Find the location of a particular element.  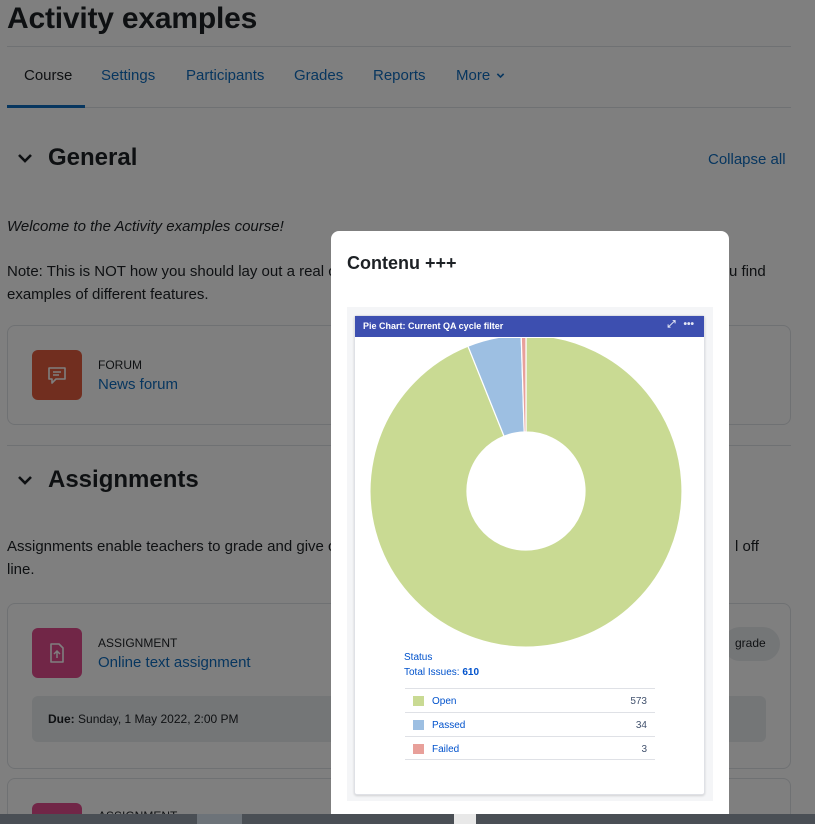

expand-icon: ⤢ is located at coordinates (671, 324).